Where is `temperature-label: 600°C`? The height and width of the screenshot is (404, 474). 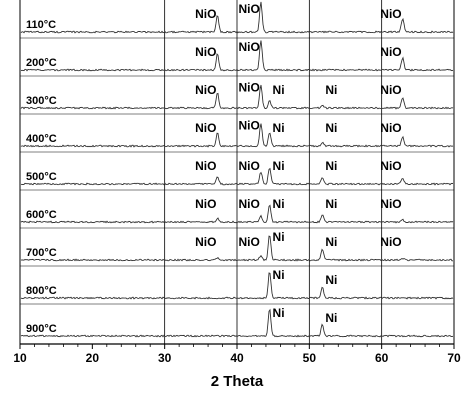 temperature-label: 600°C is located at coordinates (41, 215).